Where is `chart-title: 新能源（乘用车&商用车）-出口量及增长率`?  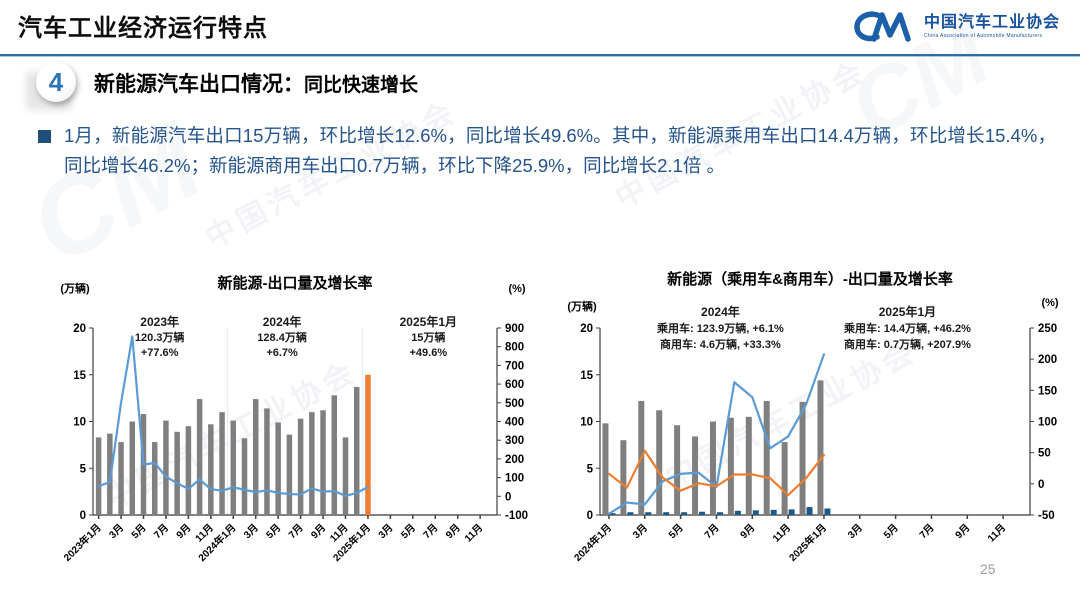 chart-title: 新能源（乘用车&商用车）-出口量及增长率 is located at coordinates (810, 279).